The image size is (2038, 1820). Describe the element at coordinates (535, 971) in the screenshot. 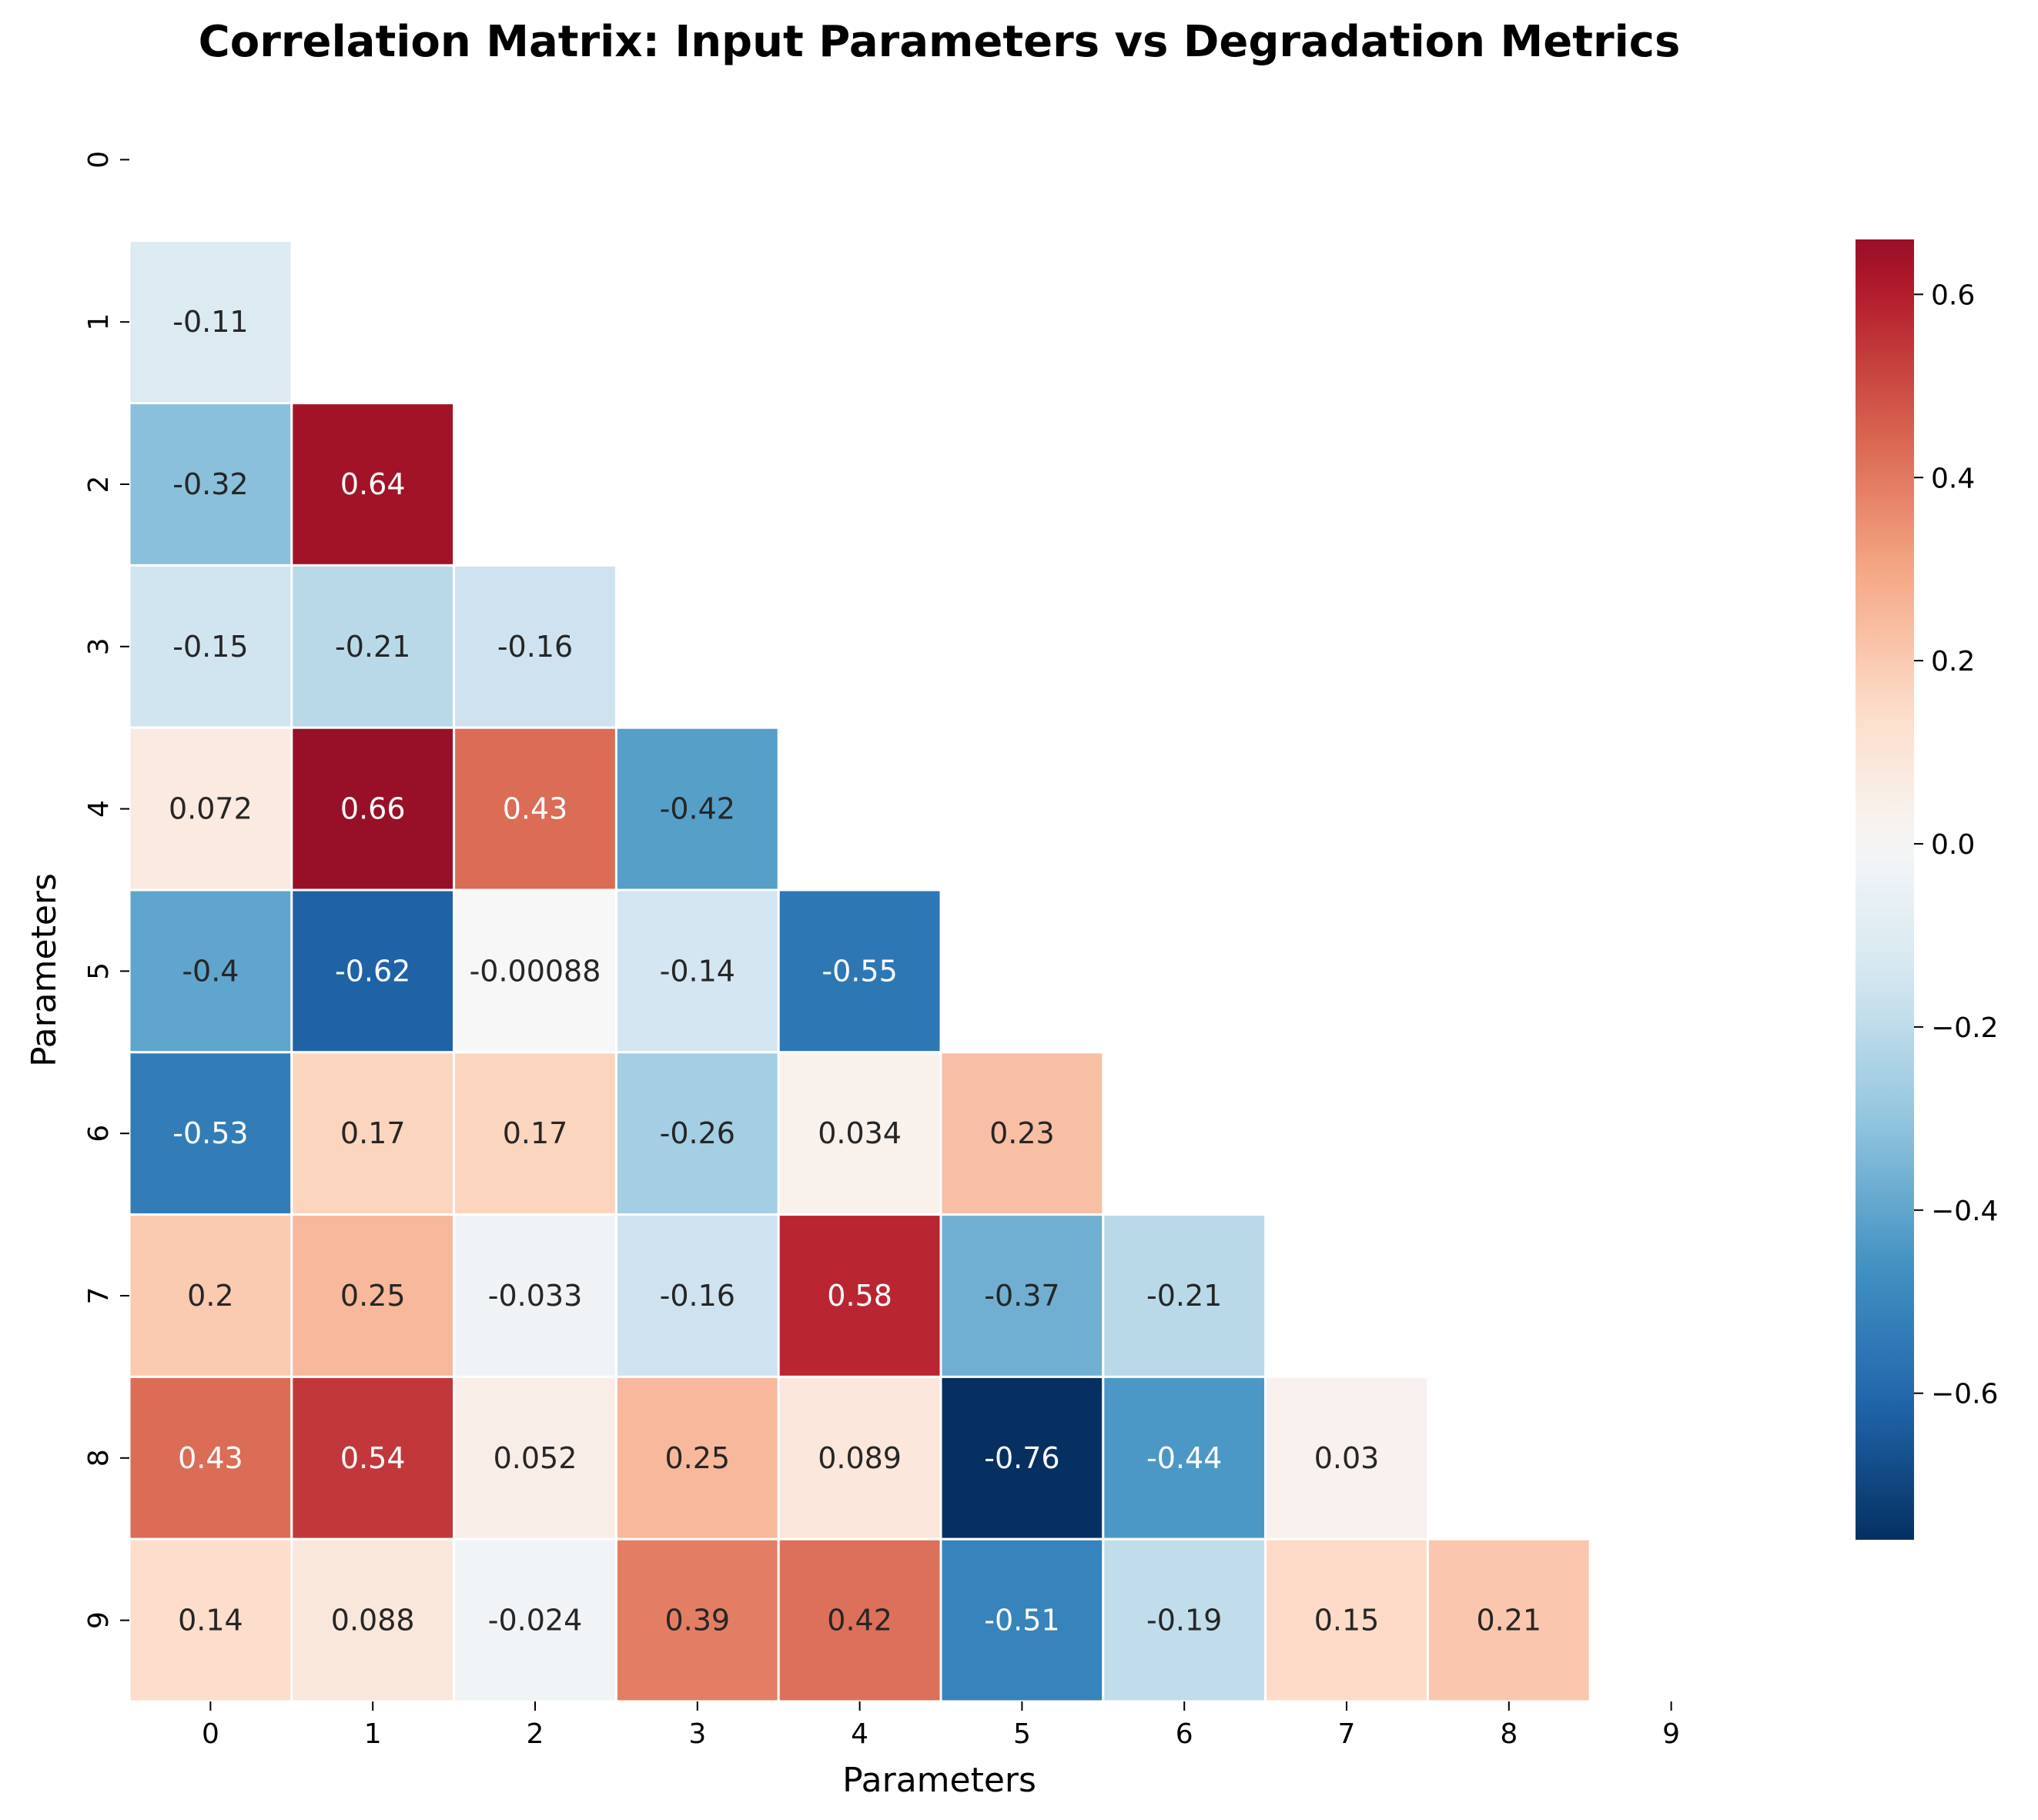

I see `cell-value-label: -0.00088` at that location.